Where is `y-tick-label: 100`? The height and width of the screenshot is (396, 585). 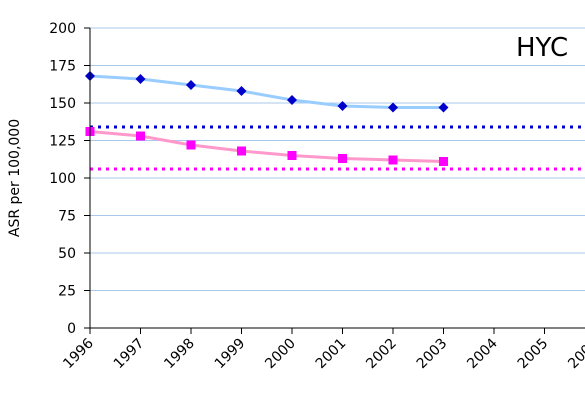
y-tick-label: 100 is located at coordinates (62, 179).